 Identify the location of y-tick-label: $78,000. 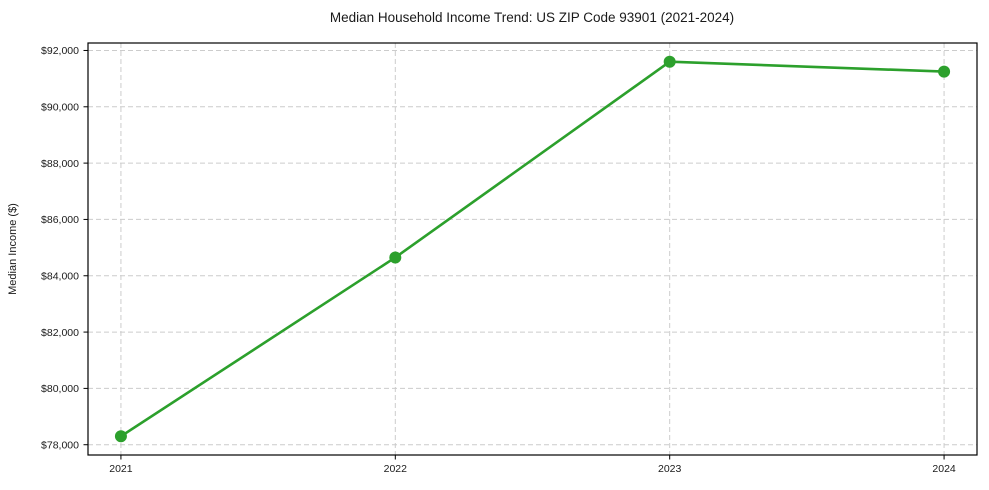
(60, 445).